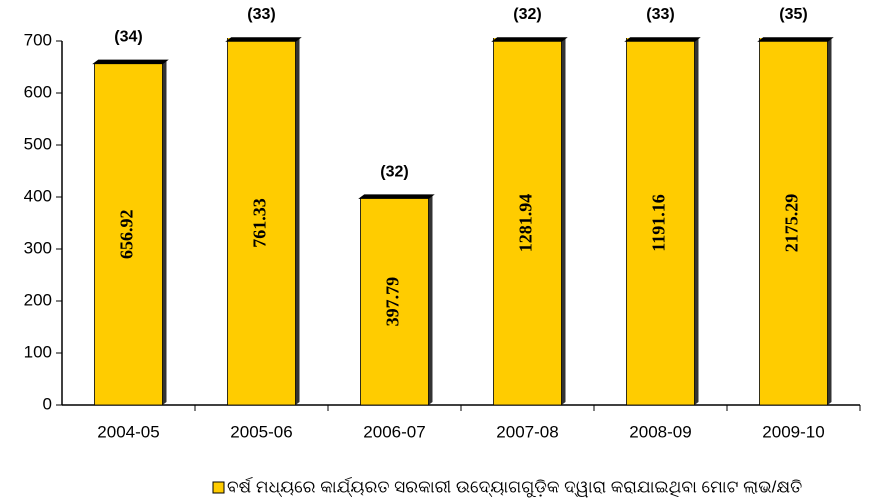 Image resolution: width=877 pixels, height=503 pixels. I want to click on y-tick-label: 300, so click(38, 247).